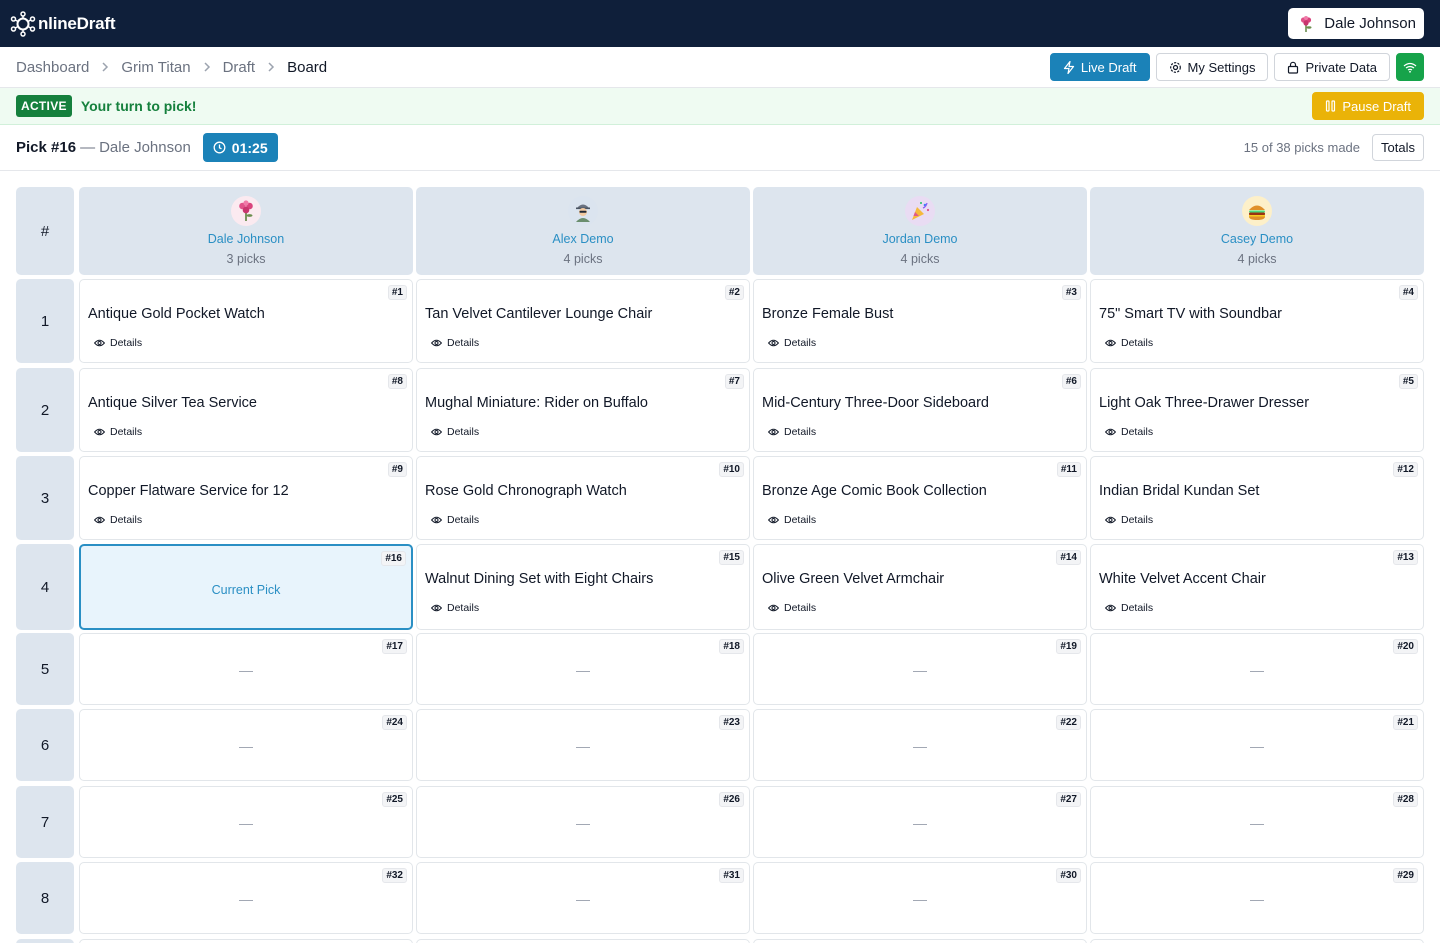 The width and height of the screenshot is (1440, 943). I want to click on pick-slot: #12 Indian Bridal Kundan Set Details, so click(1257, 498).